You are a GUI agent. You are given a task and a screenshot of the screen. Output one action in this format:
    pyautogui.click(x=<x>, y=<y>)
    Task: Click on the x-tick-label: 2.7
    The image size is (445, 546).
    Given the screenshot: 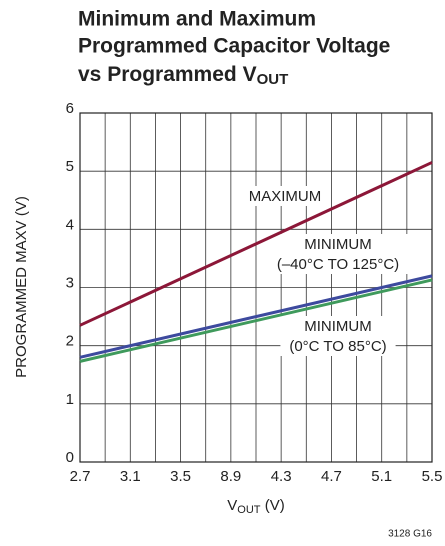 What is the action you would take?
    pyautogui.click(x=80, y=476)
    